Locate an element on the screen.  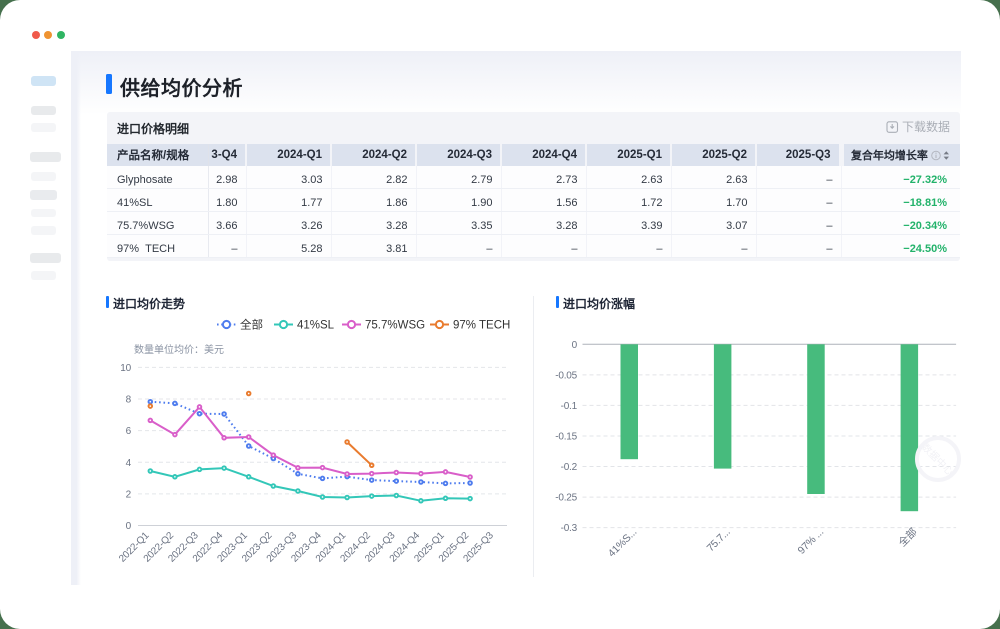
svg-text: -0.05 is located at coordinates (566, 375).